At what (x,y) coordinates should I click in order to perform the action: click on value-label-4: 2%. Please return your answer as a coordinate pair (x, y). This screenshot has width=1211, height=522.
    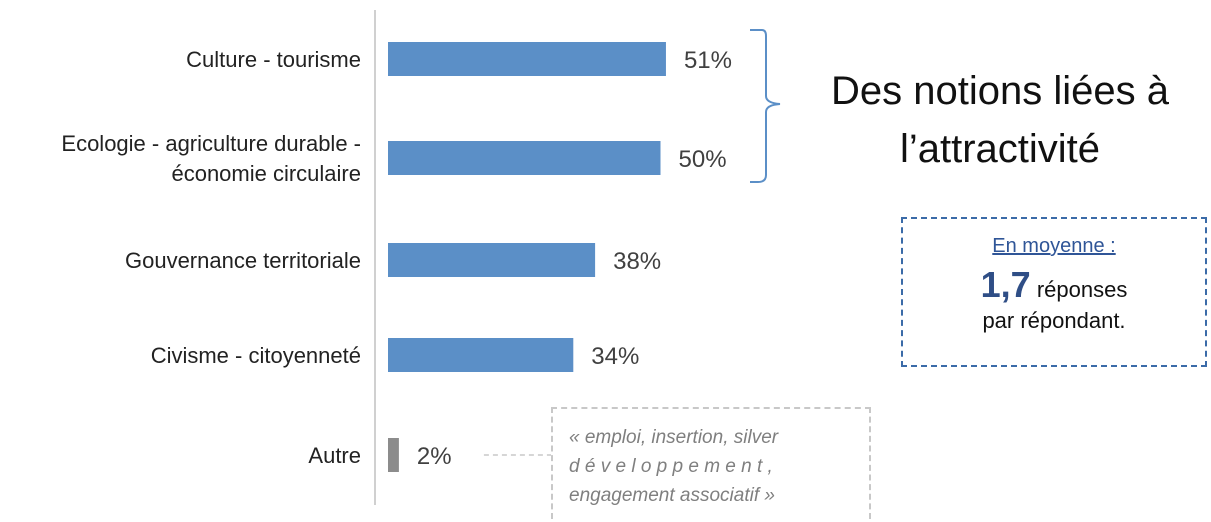
    Looking at the image, I should click on (434, 456).